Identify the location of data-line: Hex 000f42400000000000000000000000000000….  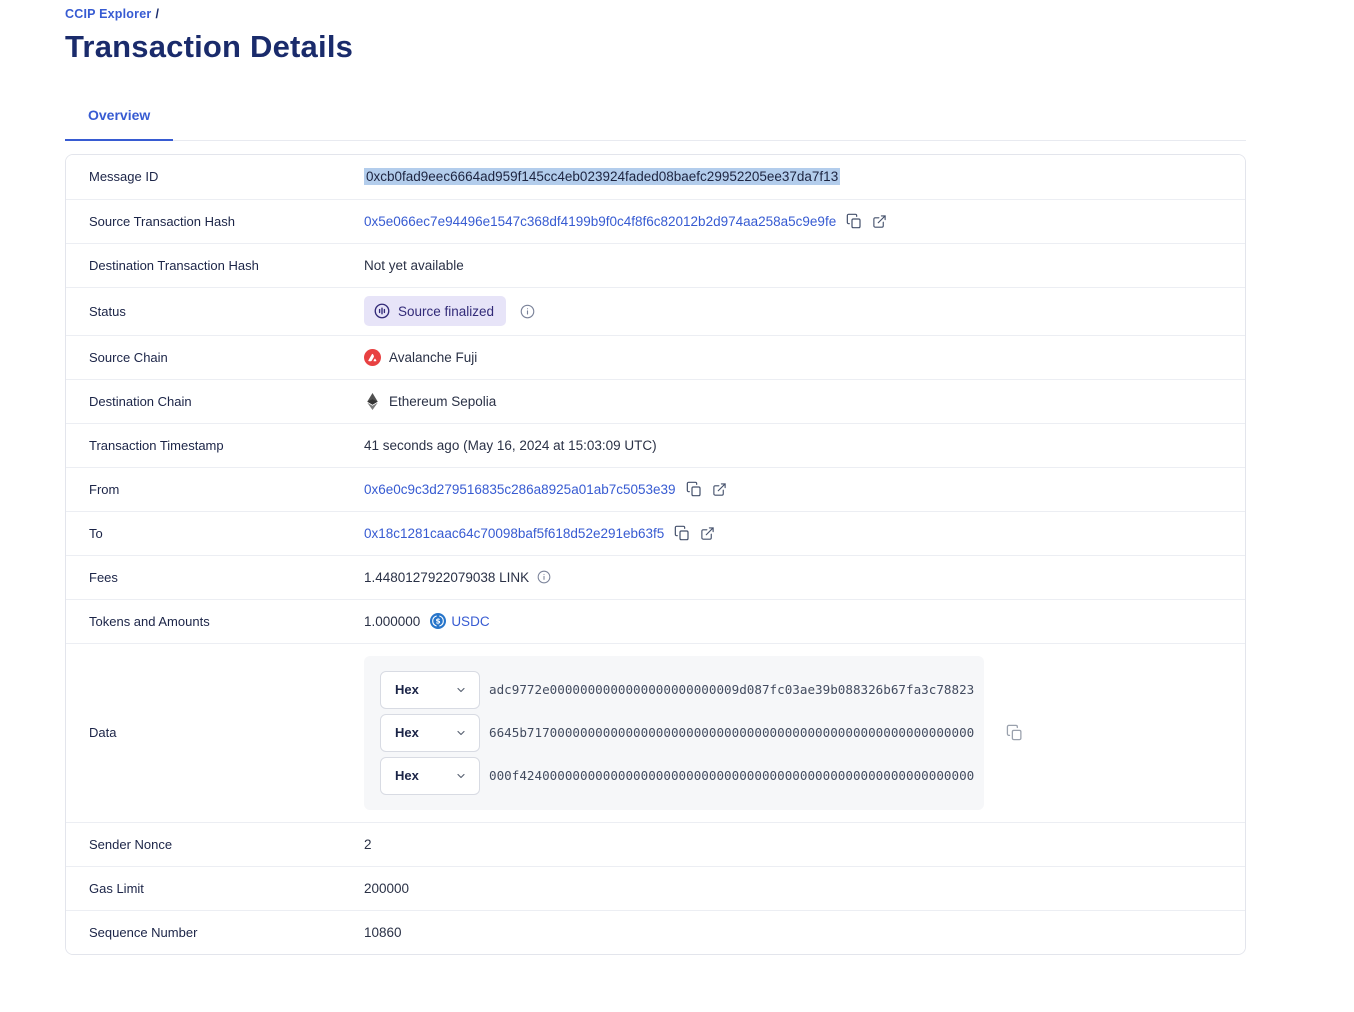
(677, 775).